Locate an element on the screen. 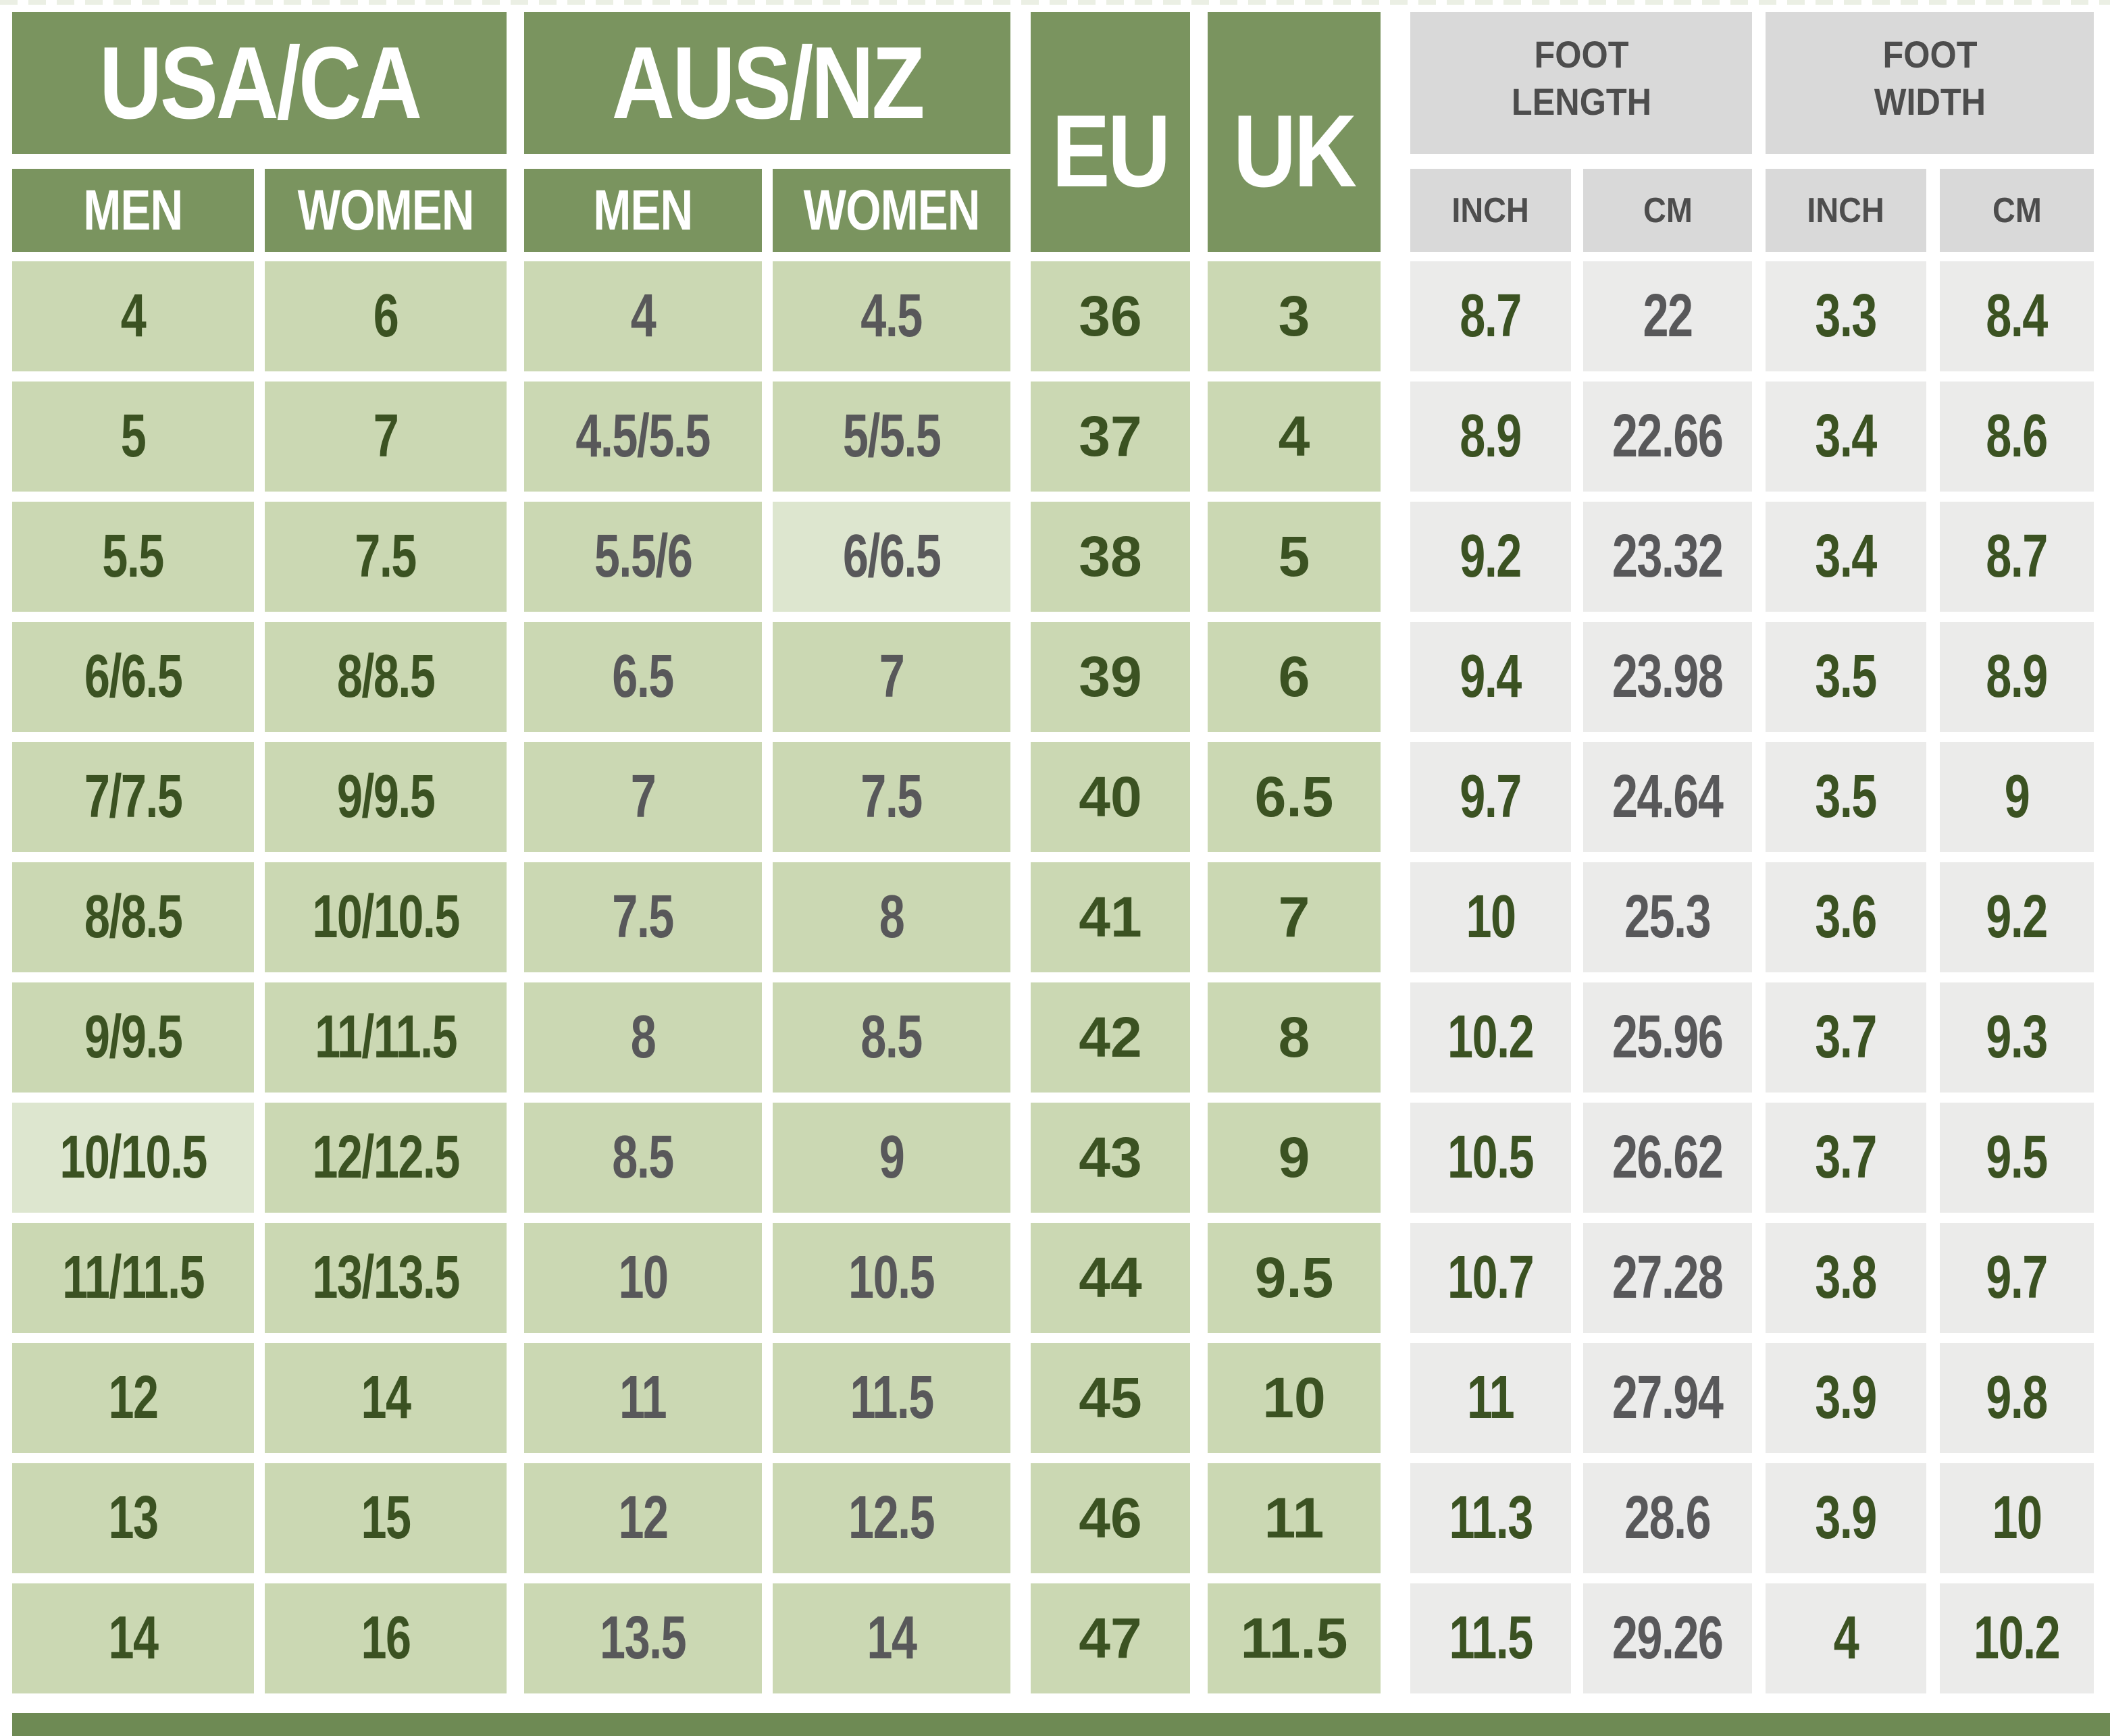 The width and height of the screenshot is (2110, 1736). table-cell: 3.9 is located at coordinates (1846, 1518).